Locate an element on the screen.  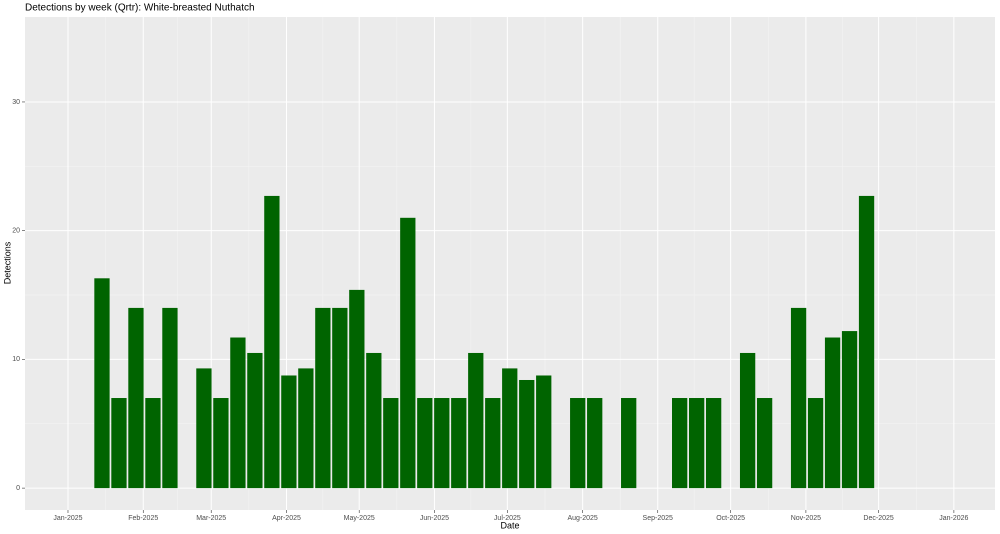
x-tick-label: Jan-2026 is located at coordinates (953, 518).